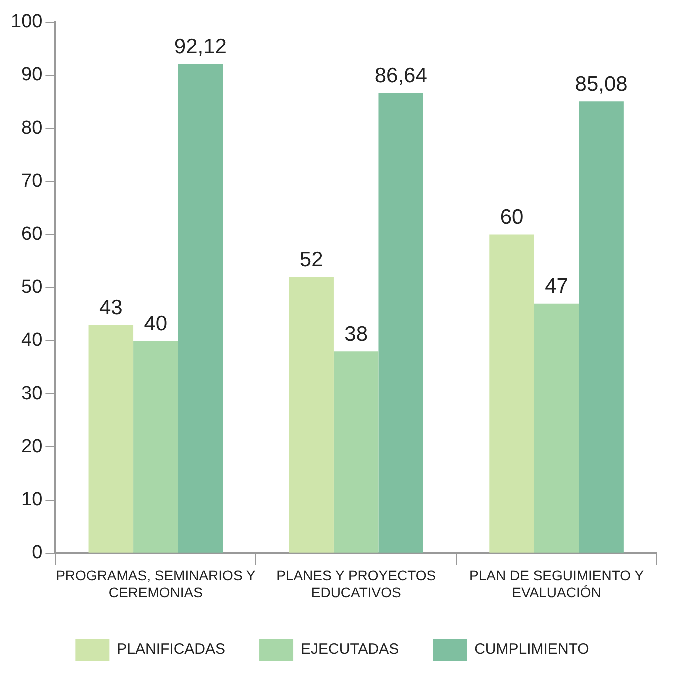 The height and width of the screenshot is (679, 675). What do you see at coordinates (171, 649) in the screenshot?
I see `legend-label: PLANIFICADAS` at bounding box center [171, 649].